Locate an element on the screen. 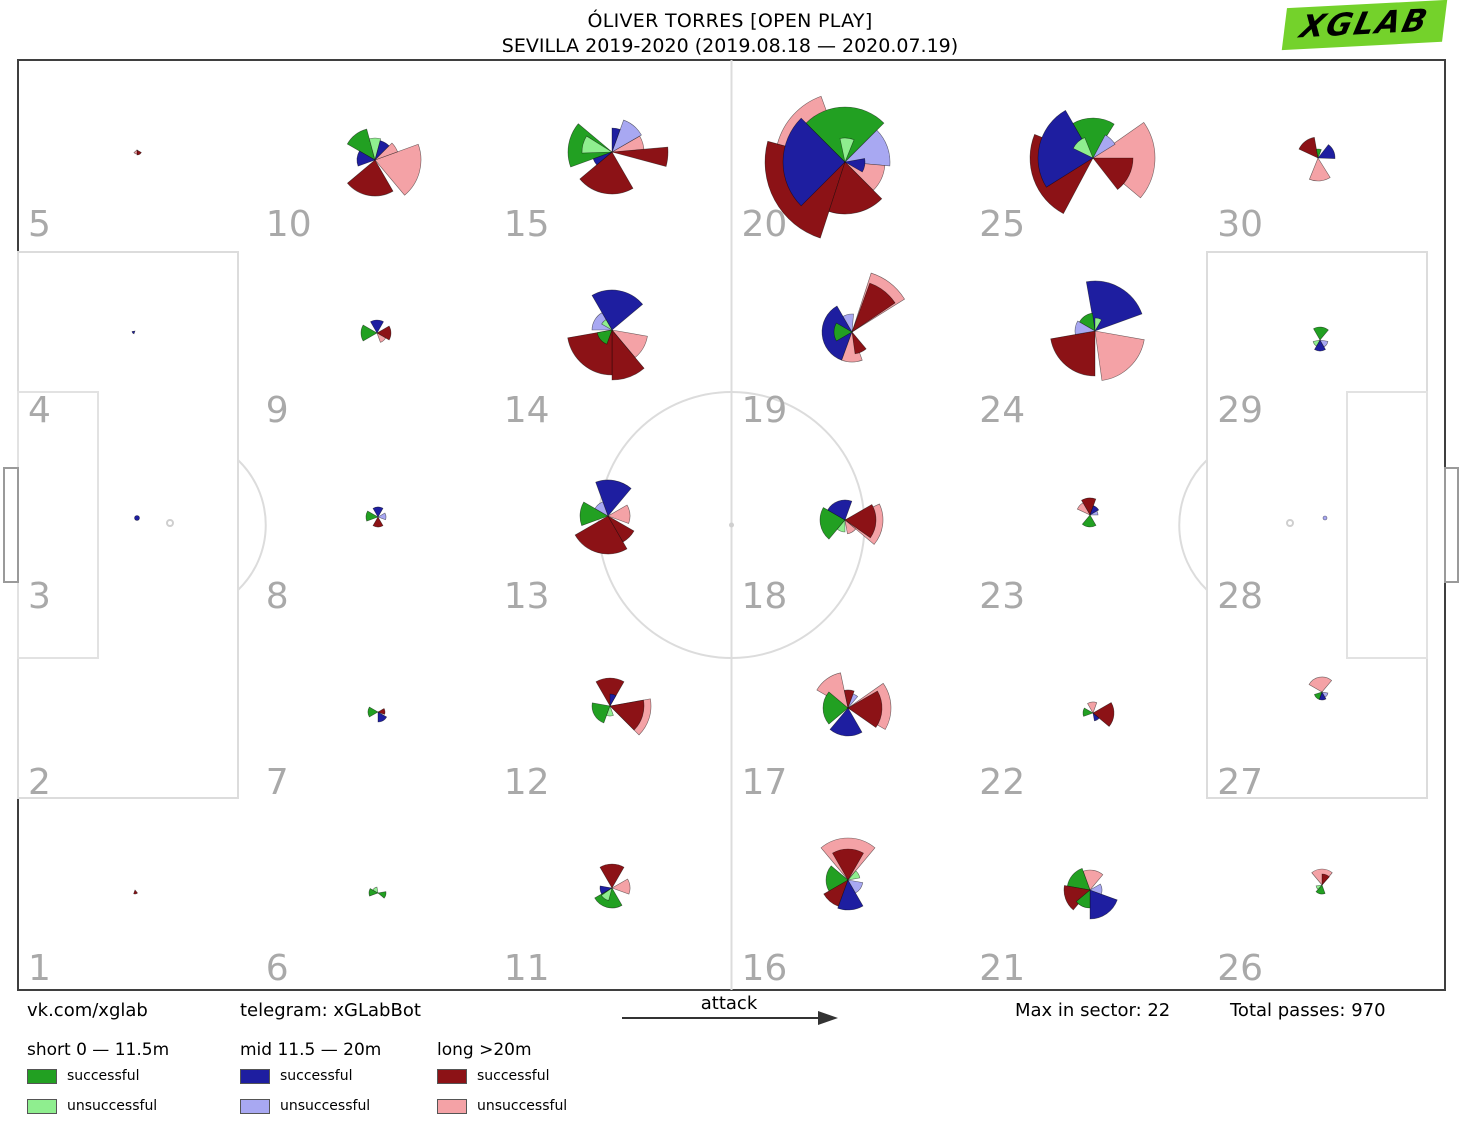 The width and height of the screenshot is (1460, 1122). legend-swatch-short-successful is located at coordinates (42, 1076).